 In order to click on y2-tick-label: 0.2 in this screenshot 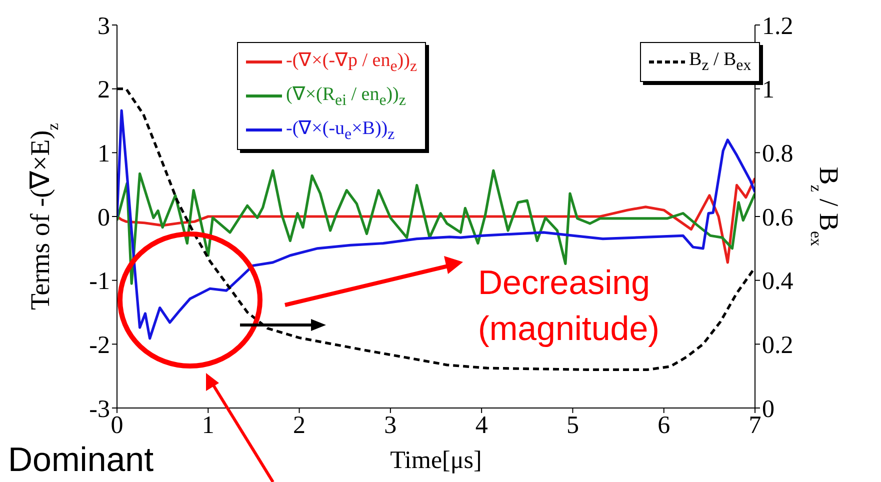, I will do `click(778, 346)`.